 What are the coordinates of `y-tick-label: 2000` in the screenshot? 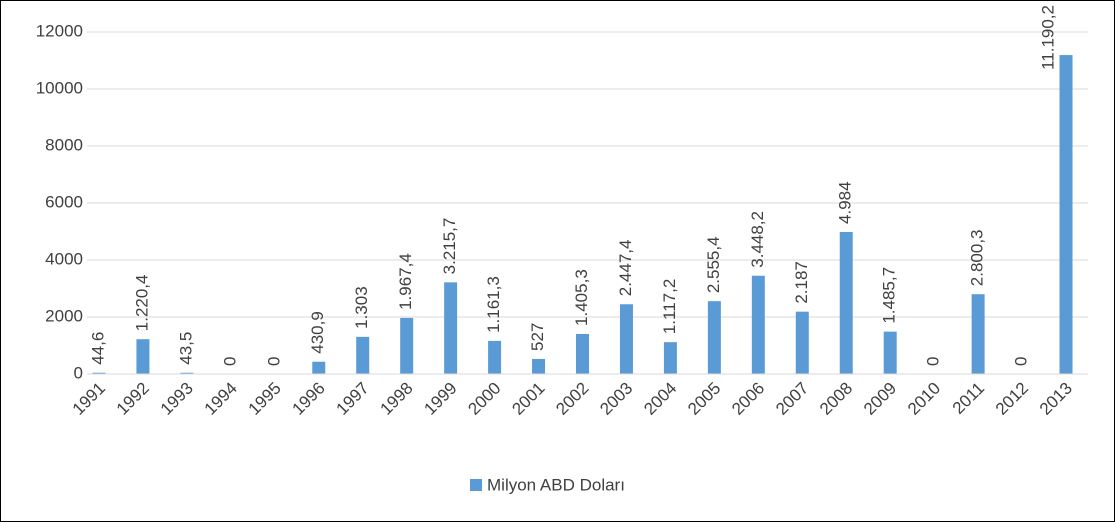 It's located at (64, 315).